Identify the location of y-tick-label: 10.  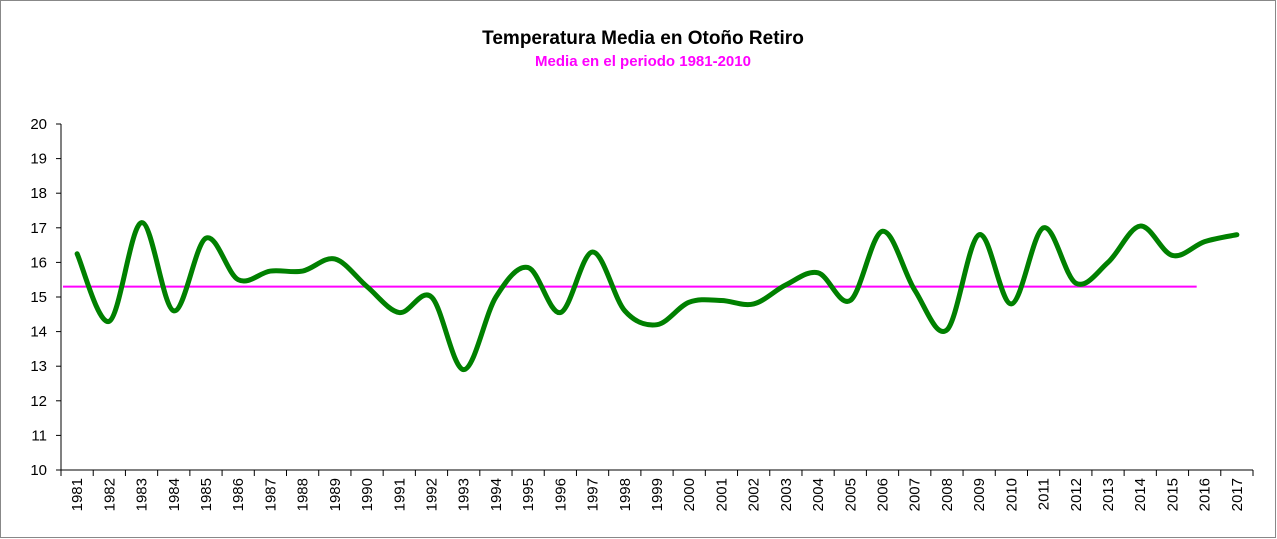
(38, 470).